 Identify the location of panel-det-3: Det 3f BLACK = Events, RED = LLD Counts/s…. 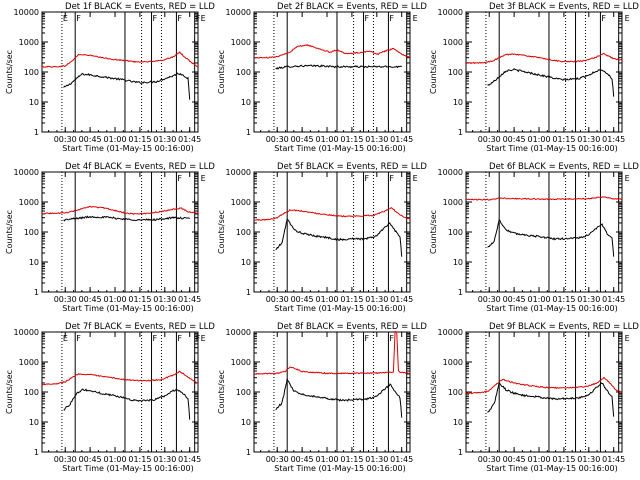
(534, 77).